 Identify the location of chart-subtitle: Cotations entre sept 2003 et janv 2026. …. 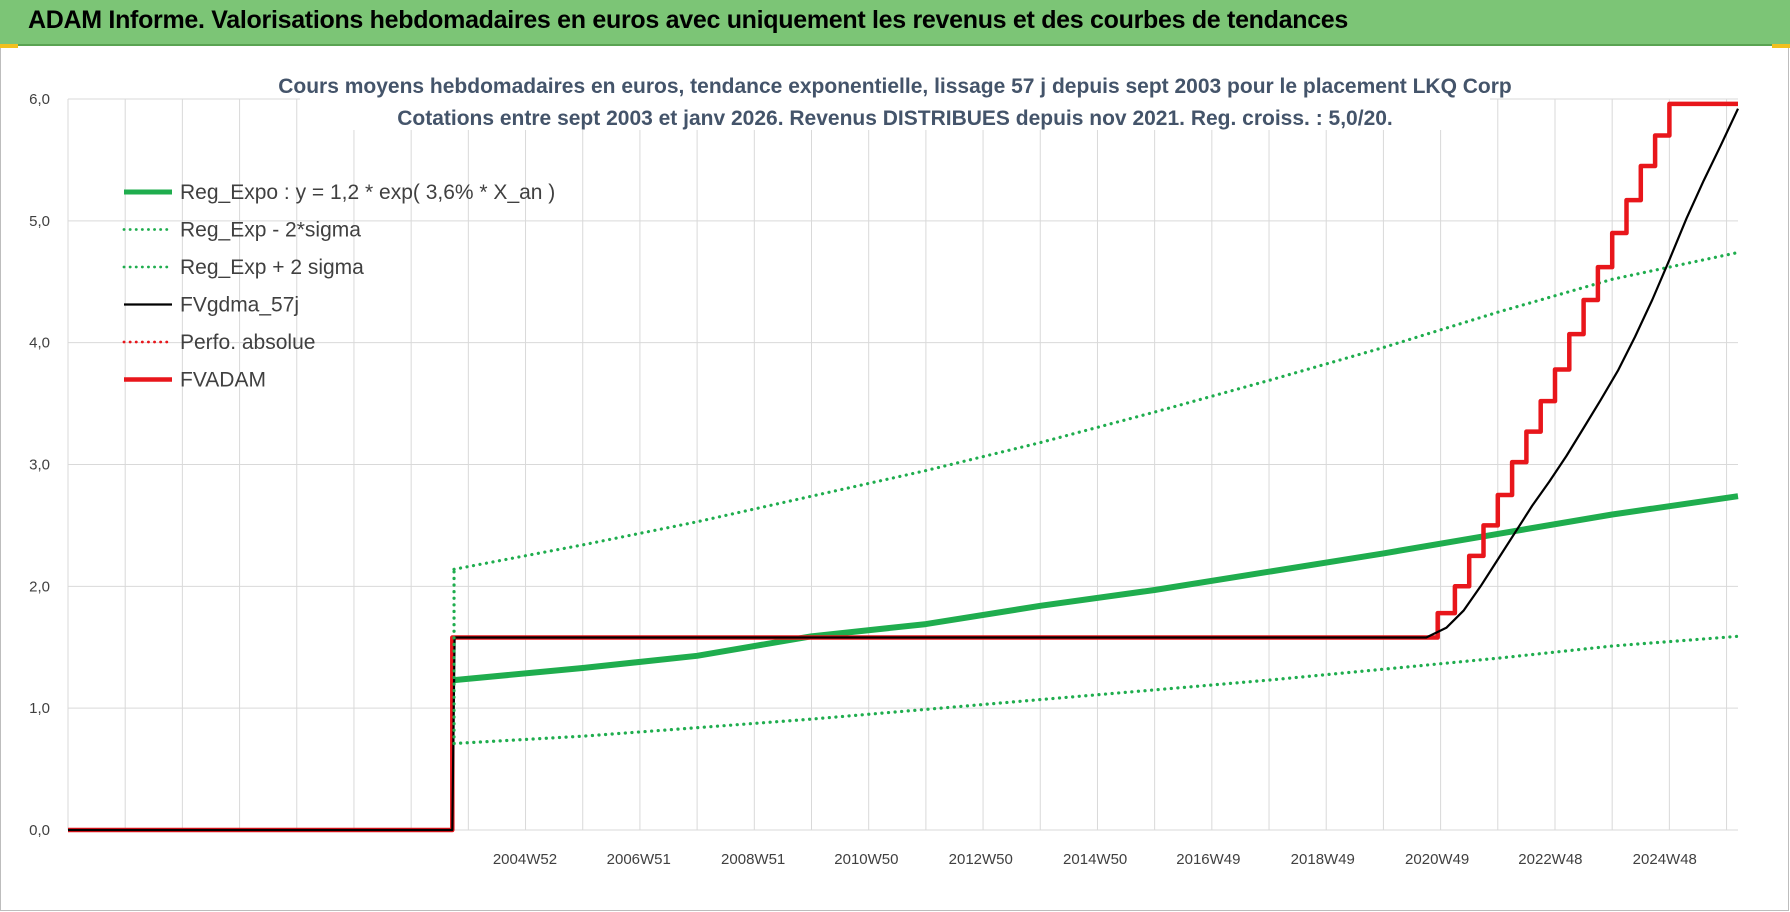
(895, 118).